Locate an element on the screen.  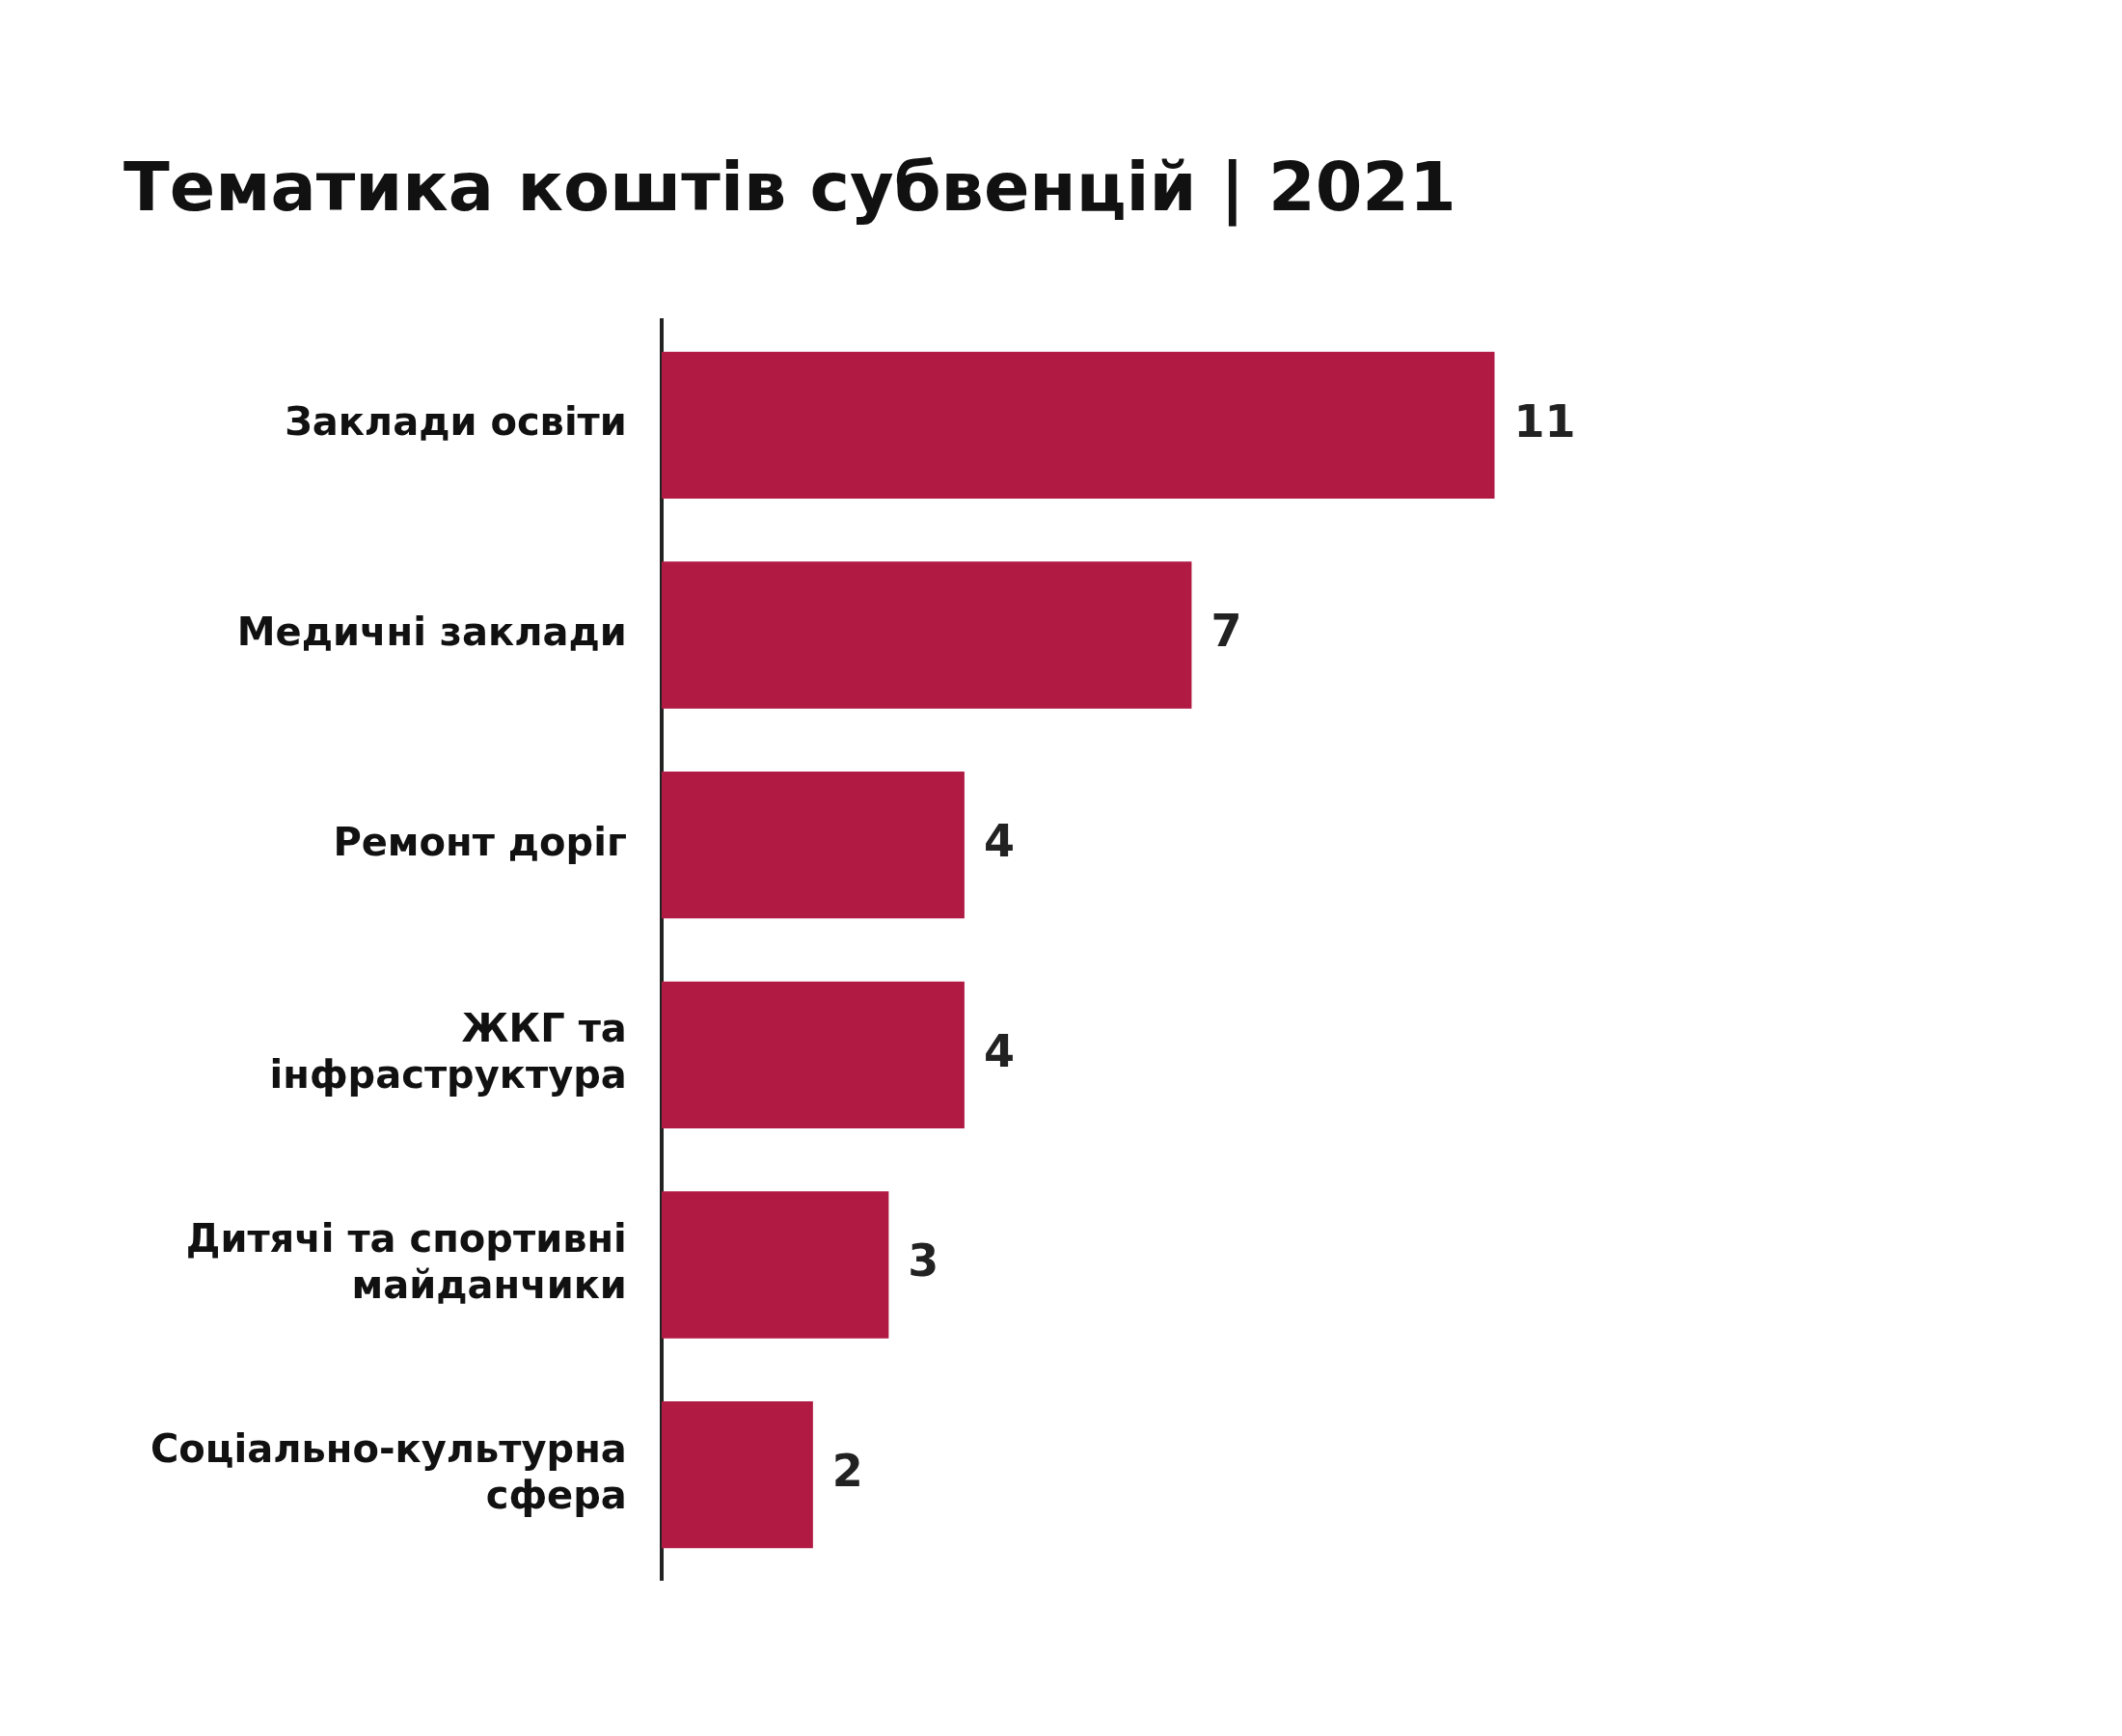
y-tick-label: Заклади освіти is located at coordinates (456, 422).